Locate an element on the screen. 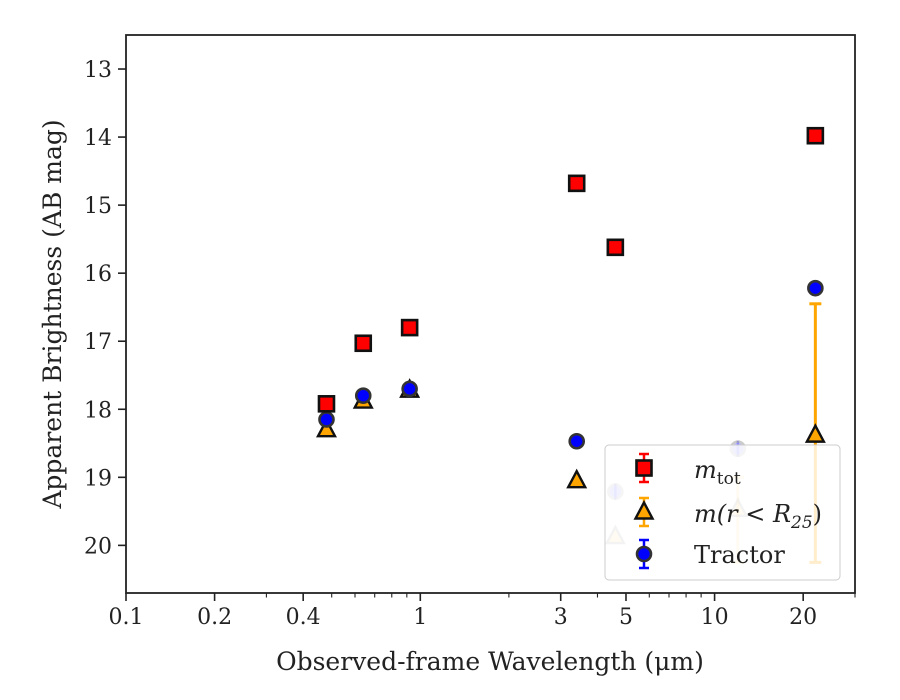 This screenshot has height=700, width=900. legend-marker-m-r25 is located at coordinates (644, 509).